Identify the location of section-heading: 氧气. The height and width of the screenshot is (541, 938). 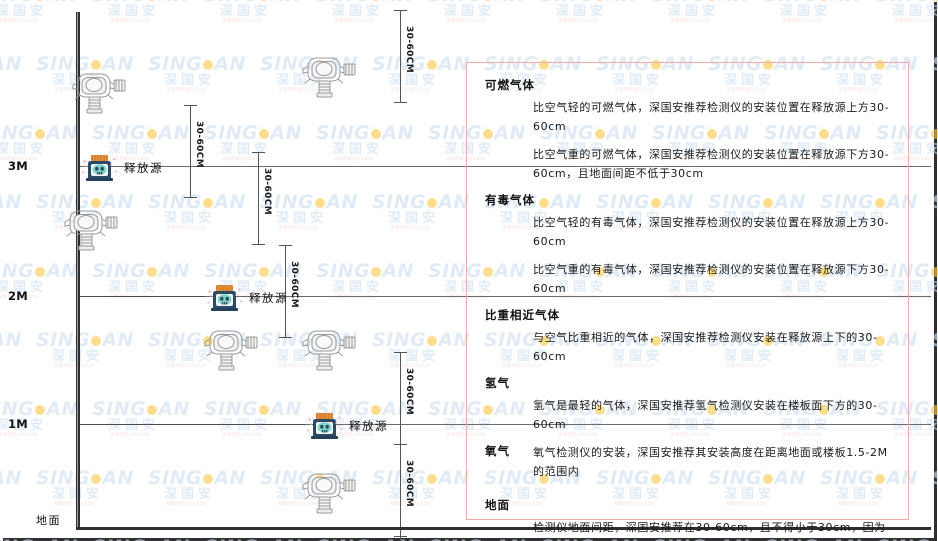
(497, 451).